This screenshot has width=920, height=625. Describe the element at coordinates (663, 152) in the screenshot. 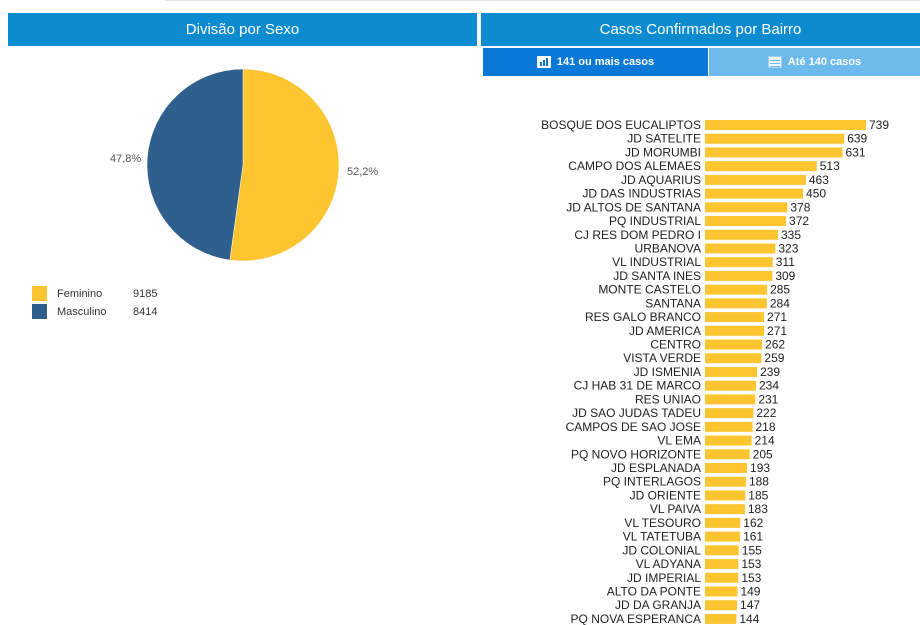

I see `bar-category-label: JD MORUMBI` at that location.